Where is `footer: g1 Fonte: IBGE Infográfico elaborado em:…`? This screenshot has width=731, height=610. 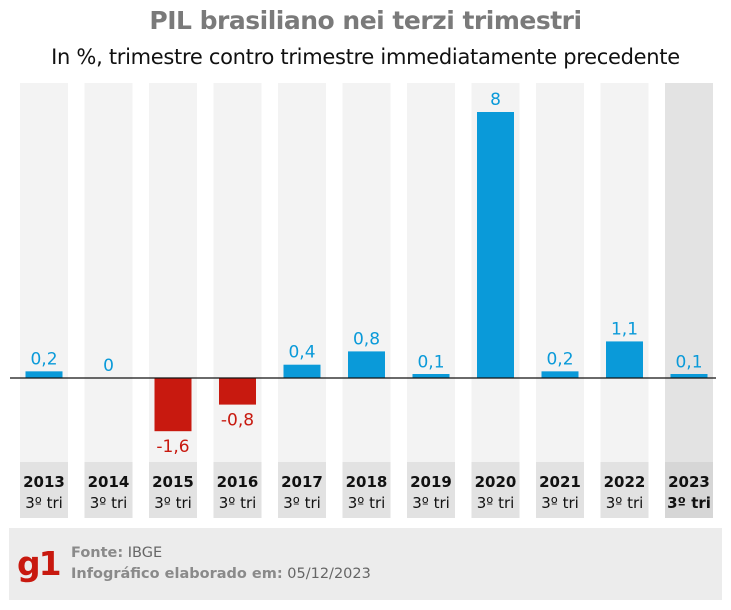
footer: g1 Fonte: IBGE Infográfico elaborado em:… is located at coordinates (365, 564).